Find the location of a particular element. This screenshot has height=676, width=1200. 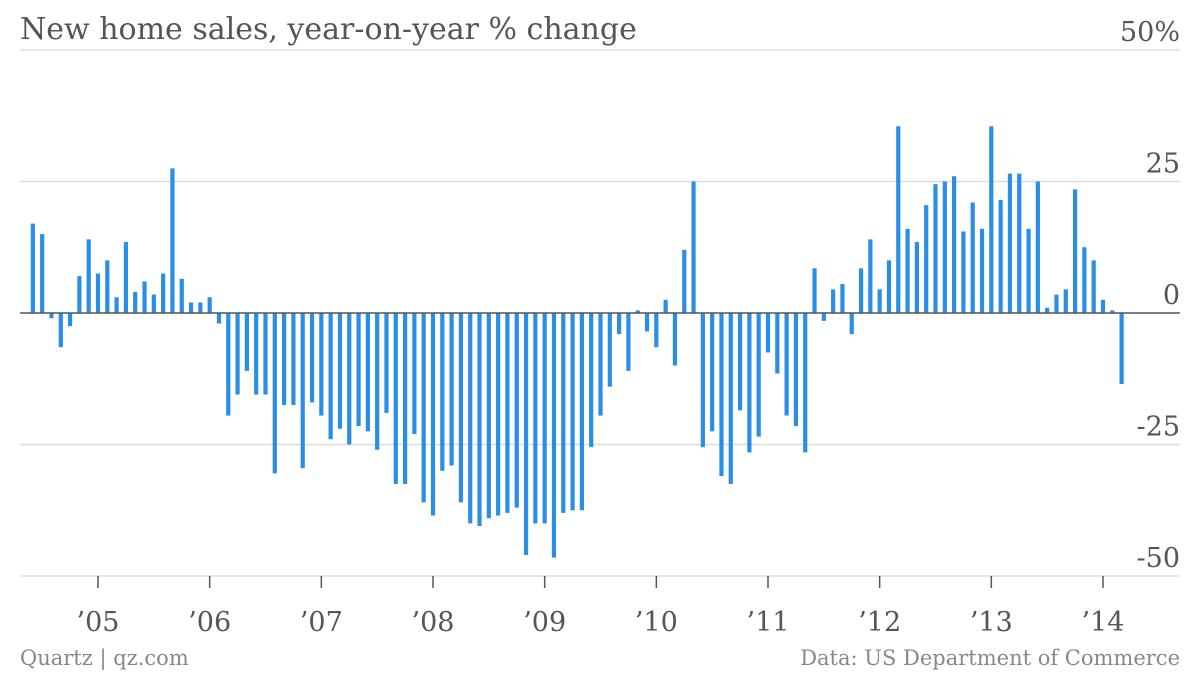

y-tick-label-2: 0 is located at coordinates (1171, 295).